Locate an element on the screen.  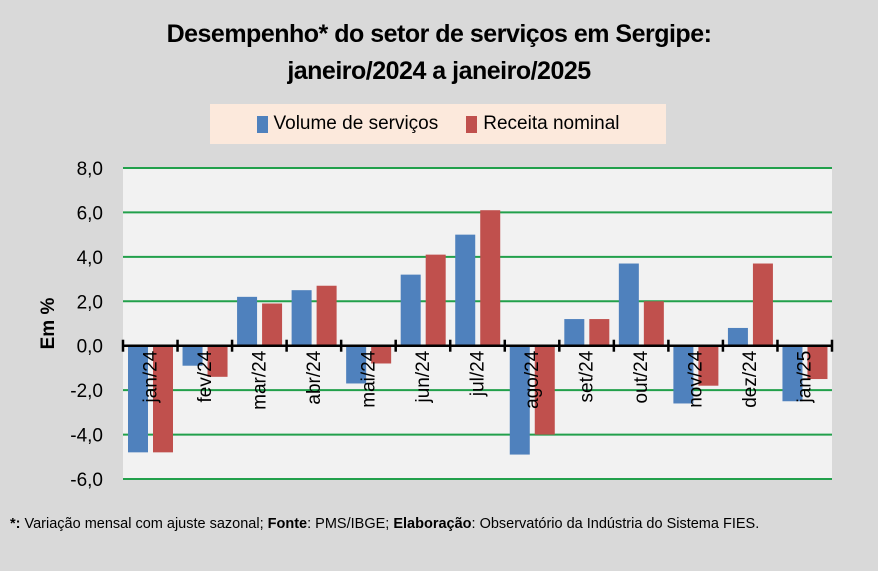
legend-swatch-receita is located at coordinates (472, 124).